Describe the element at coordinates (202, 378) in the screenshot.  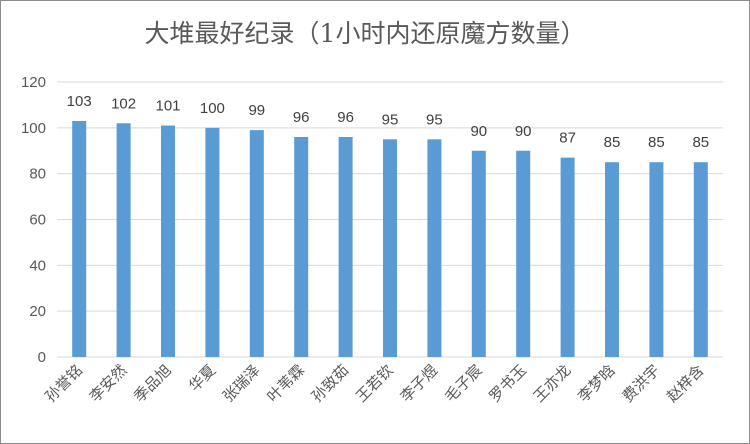
I see `category-label: 华夏` at that location.